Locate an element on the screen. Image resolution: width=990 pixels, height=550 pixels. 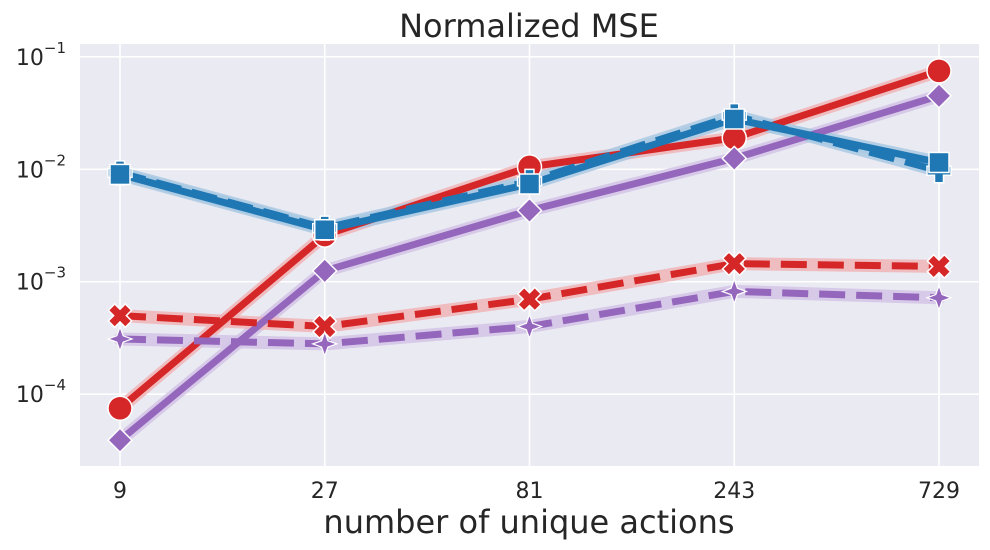
y-tick-exponent: −1 is located at coordinates (55, 48).